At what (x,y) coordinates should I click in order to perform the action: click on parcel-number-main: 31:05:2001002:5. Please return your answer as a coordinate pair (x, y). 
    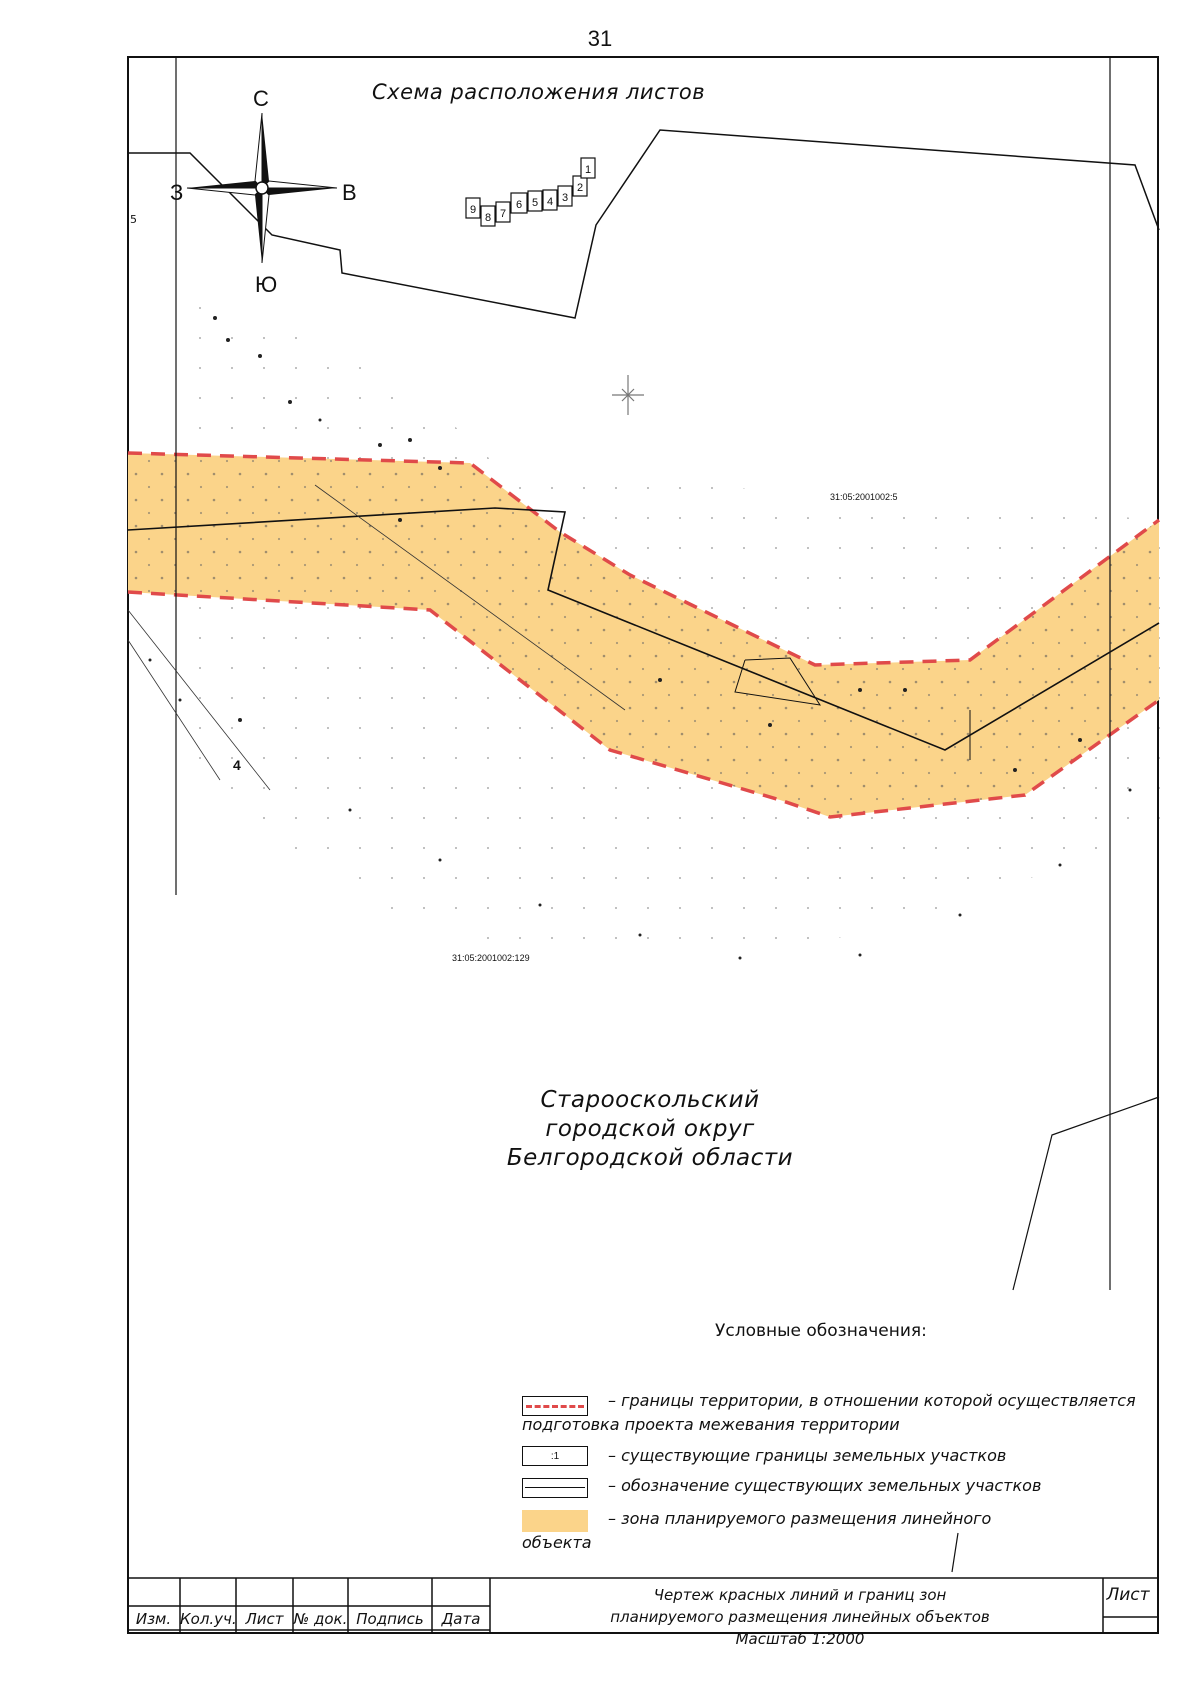
    Looking at the image, I should click on (864, 497).